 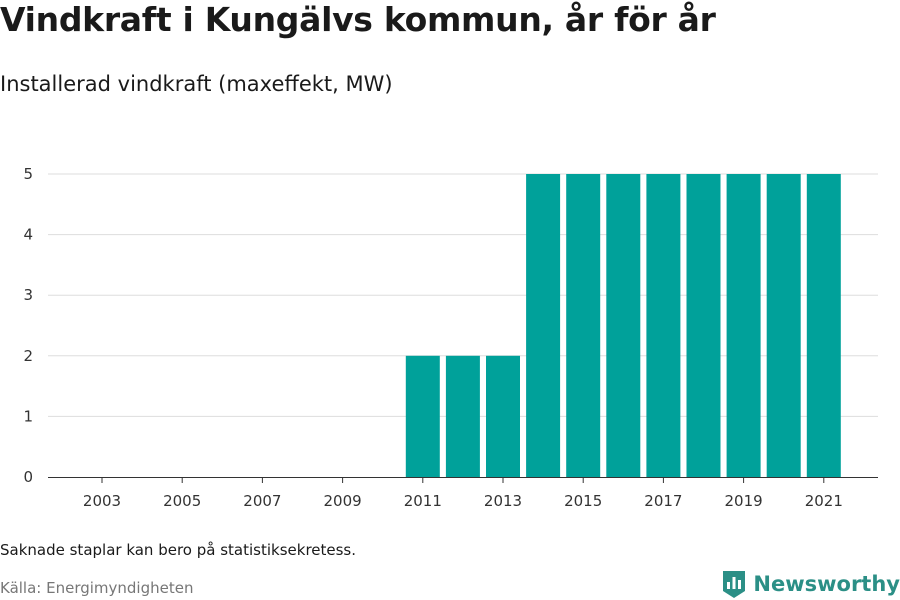 I want to click on y-tick-label: 1, so click(x=28, y=416).